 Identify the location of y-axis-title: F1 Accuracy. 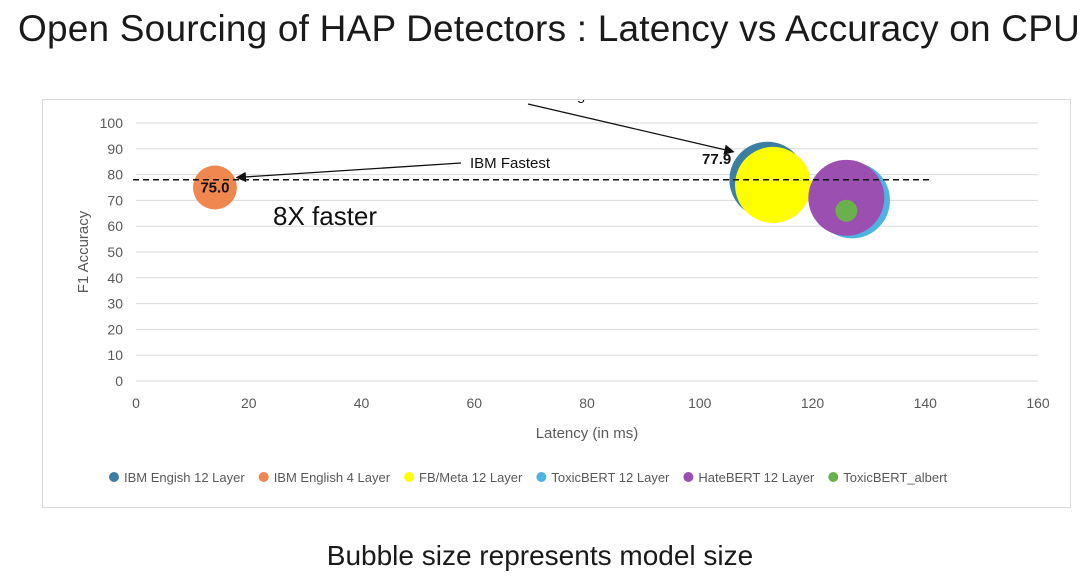
(83, 251).